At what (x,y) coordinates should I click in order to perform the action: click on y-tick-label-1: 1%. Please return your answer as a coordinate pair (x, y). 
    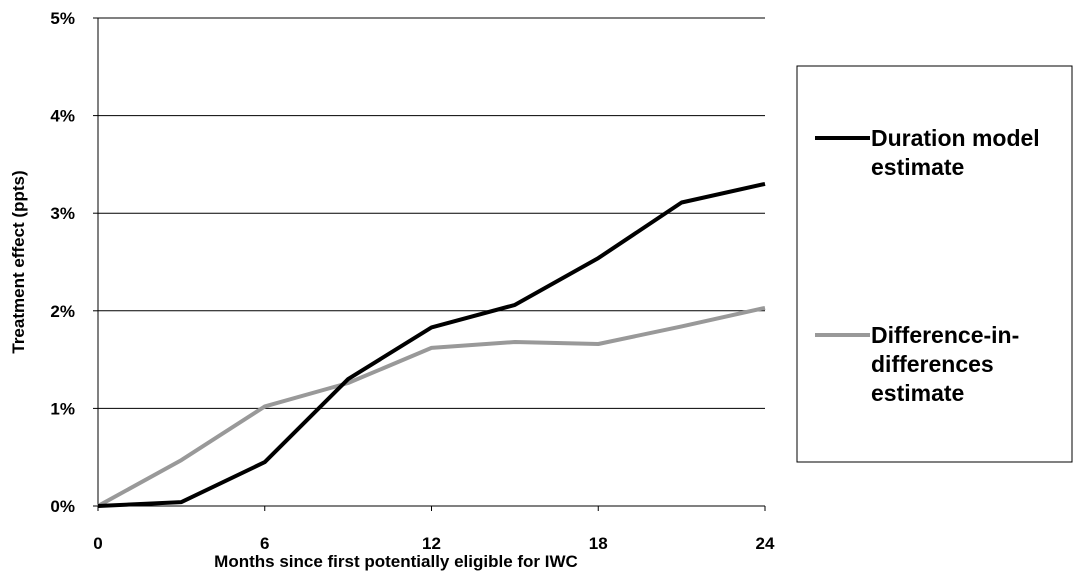
    Looking at the image, I should click on (62, 408).